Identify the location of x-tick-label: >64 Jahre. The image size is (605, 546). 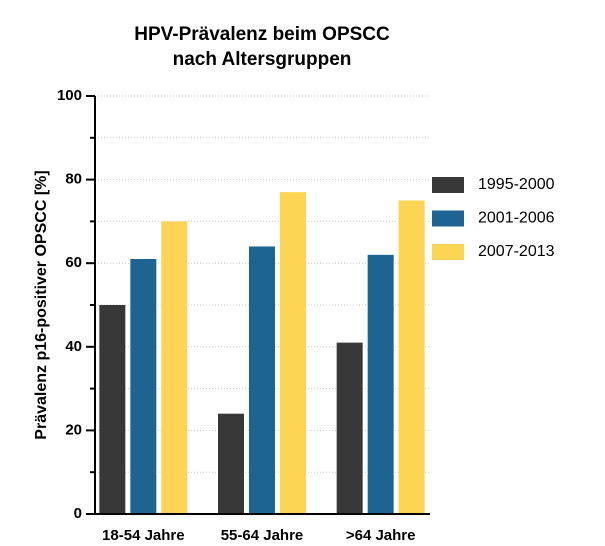
(381, 535).